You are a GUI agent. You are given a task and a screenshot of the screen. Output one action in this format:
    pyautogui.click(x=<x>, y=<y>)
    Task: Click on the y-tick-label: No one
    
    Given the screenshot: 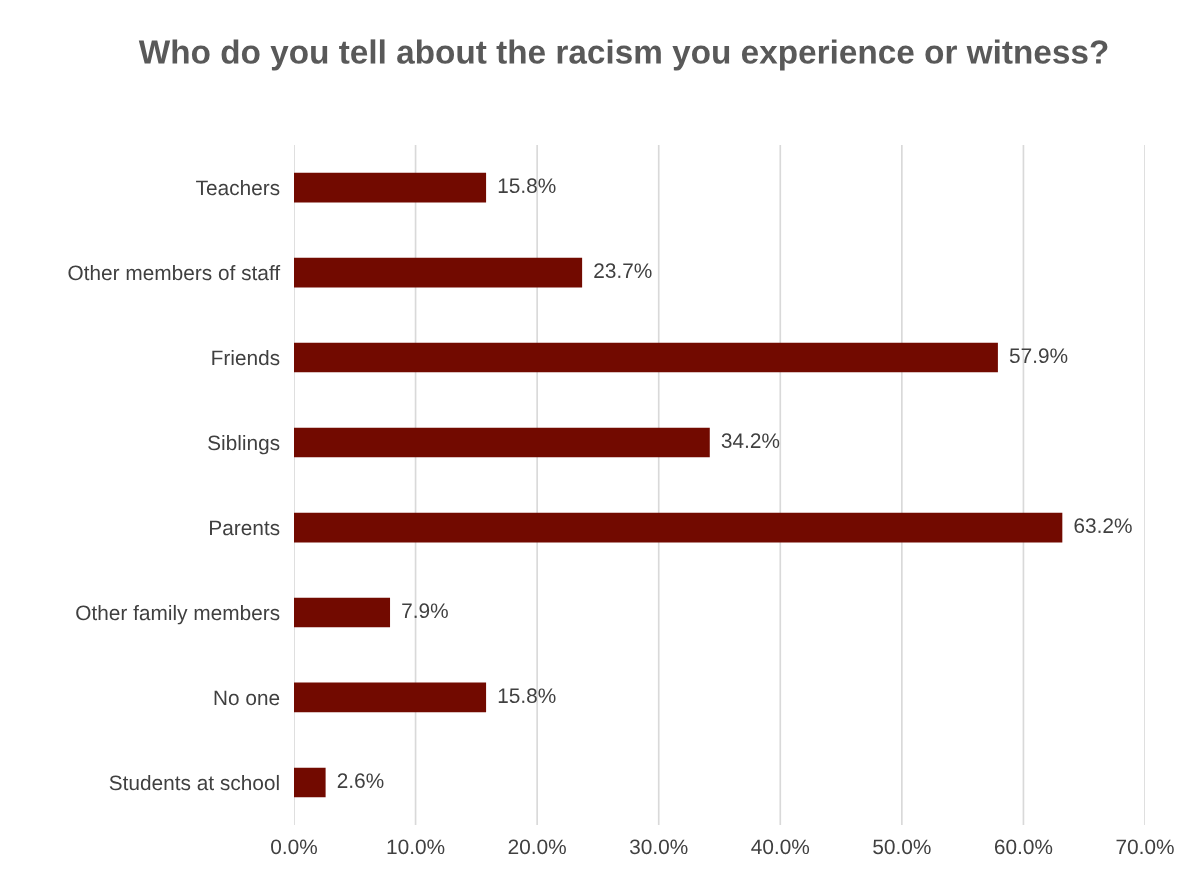 What is the action you would take?
    pyautogui.click(x=247, y=698)
    